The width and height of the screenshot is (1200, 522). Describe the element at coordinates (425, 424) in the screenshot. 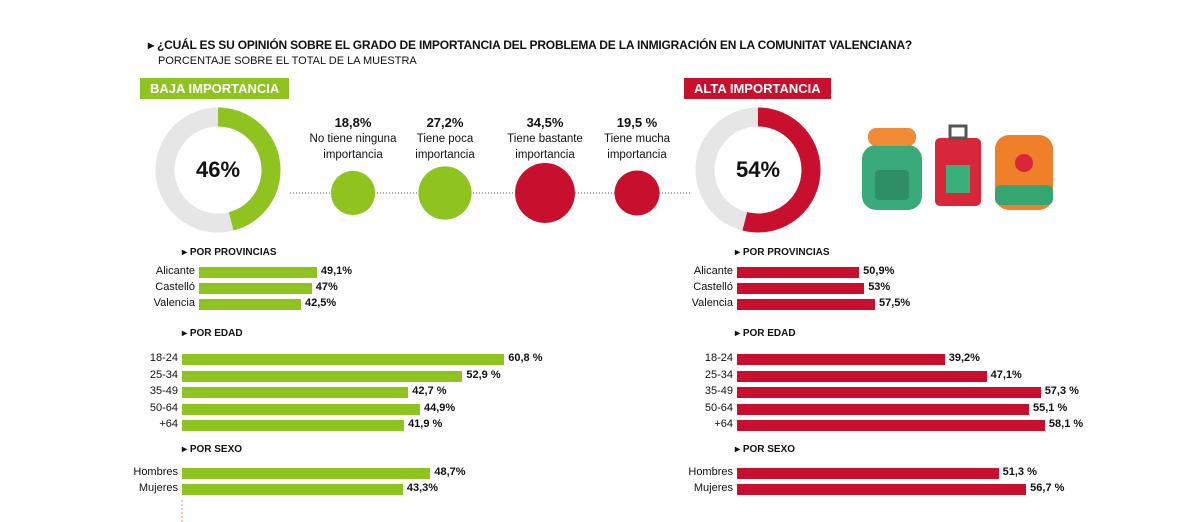

I see `bar-value: 41,9 %` at that location.